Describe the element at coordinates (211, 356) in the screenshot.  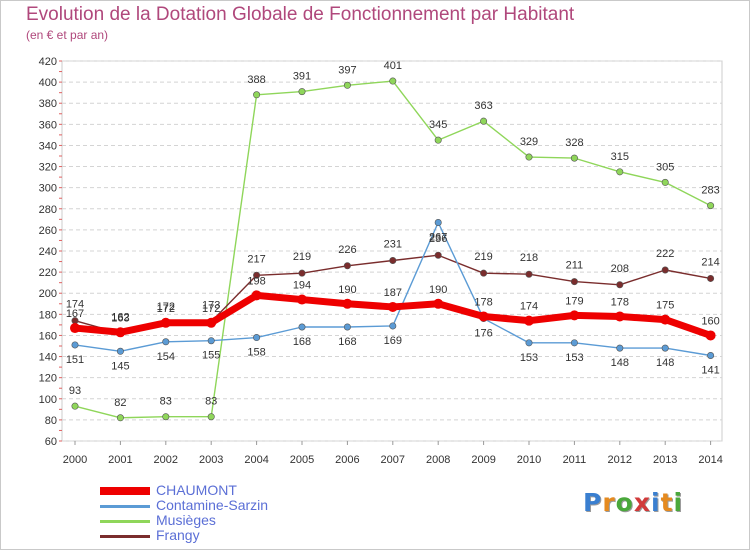
I see `data-label: 155` at that location.